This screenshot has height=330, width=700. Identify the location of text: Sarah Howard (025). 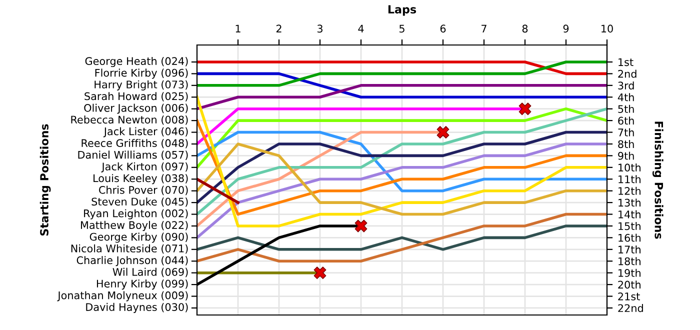
(136, 97).